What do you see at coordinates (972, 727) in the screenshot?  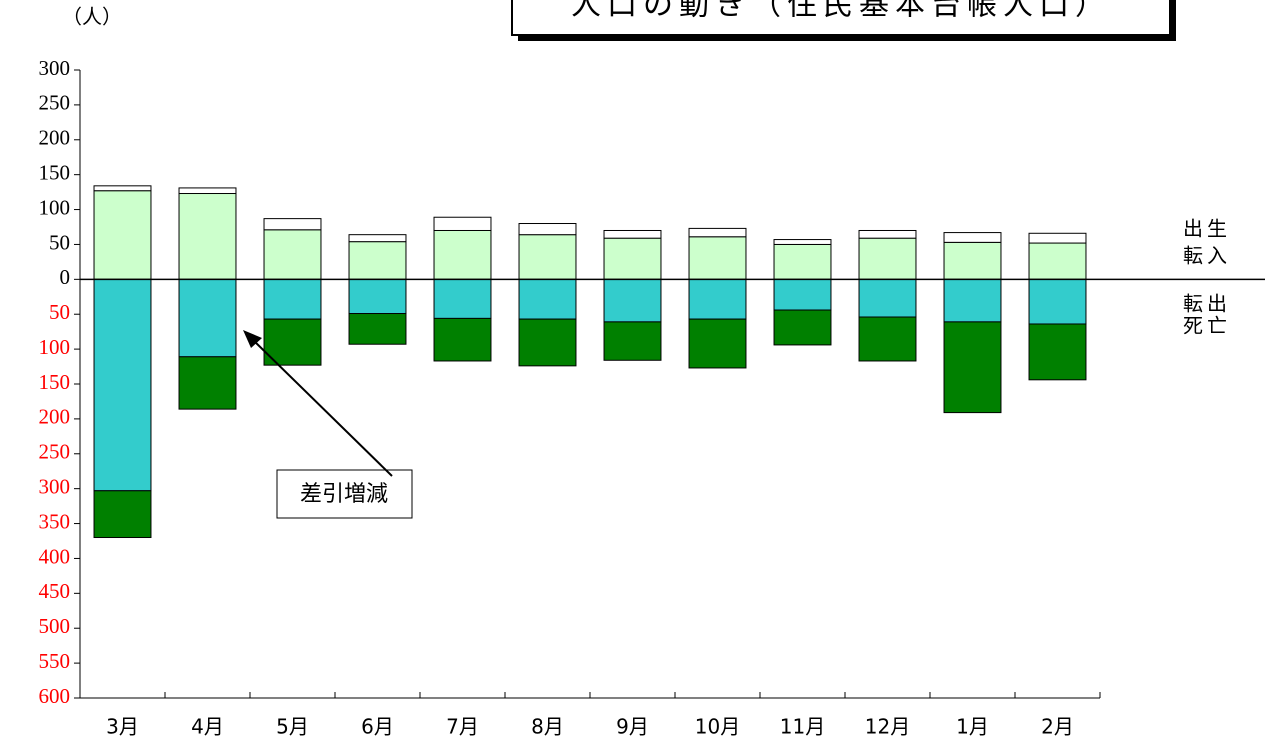 I see `x-tick-label: 1月` at bounding box center [972, 727].